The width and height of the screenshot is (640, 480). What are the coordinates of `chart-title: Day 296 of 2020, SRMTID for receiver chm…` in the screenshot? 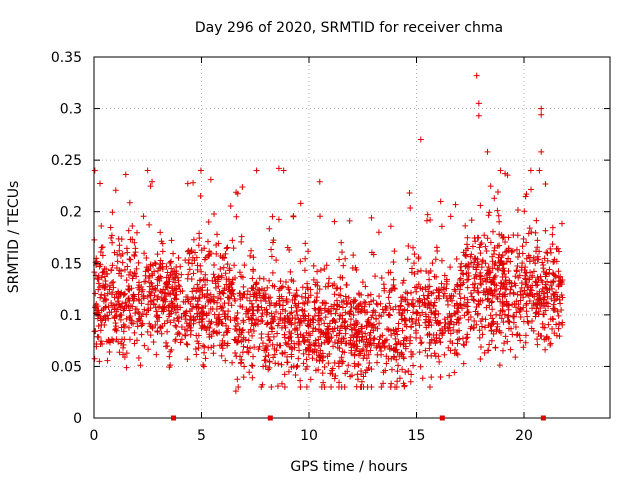 It's located at (349, 28).